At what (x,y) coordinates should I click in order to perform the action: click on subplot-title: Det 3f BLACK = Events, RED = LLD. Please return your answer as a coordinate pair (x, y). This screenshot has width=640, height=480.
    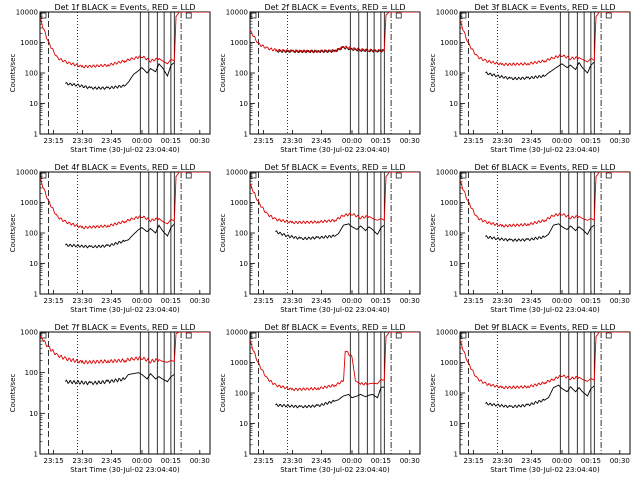
    Looking at the image, I should click on (544, 7).